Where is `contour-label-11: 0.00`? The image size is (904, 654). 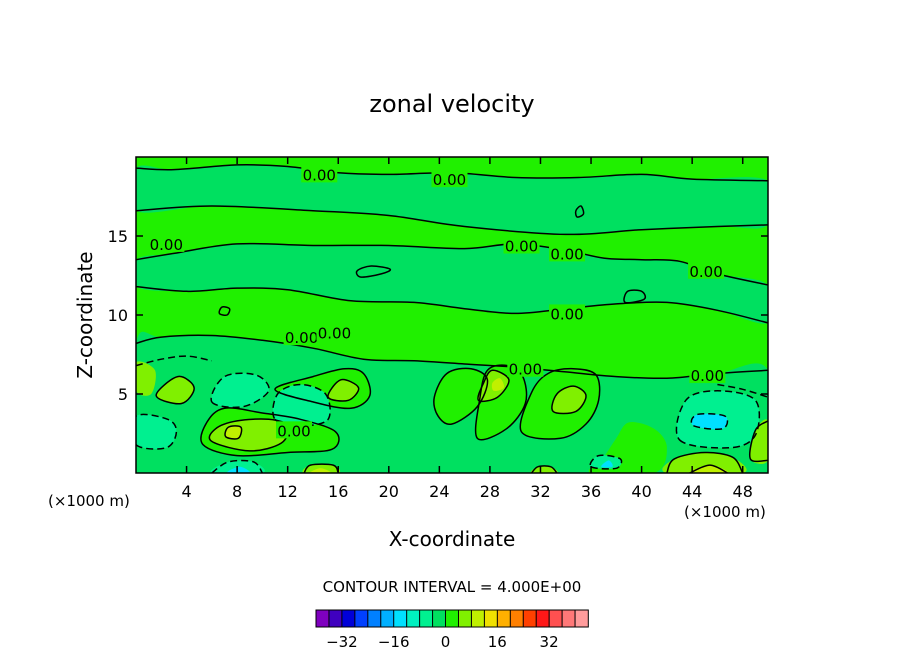 contour-label-11: 0.00 is located at coordinates (293, 431).